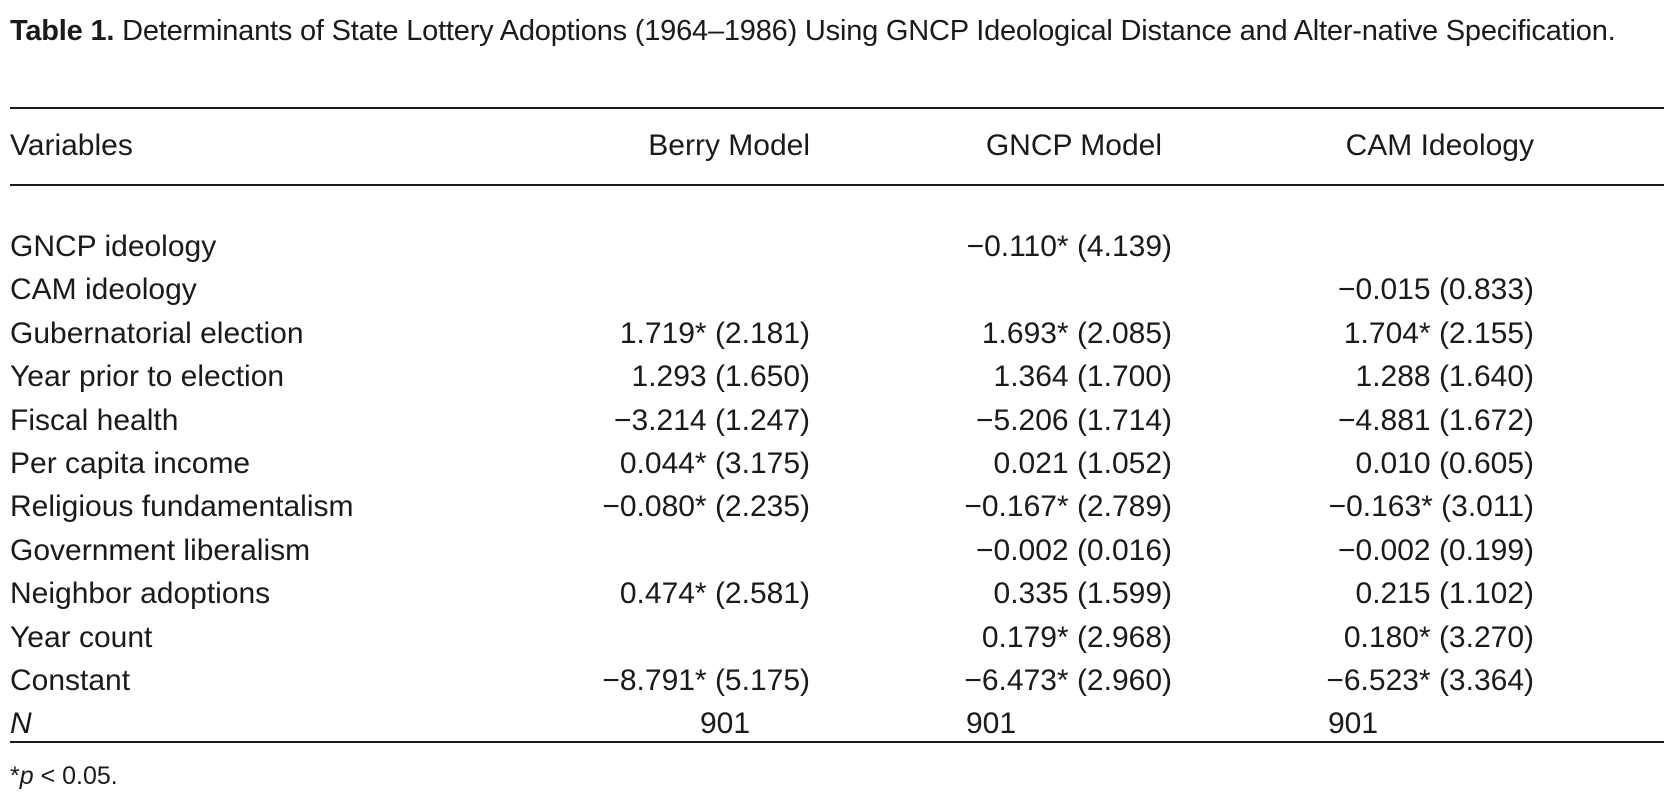  What do you see at coordinates (1444, 594) in the screenshot?
I see `cell-cam-ideology: 0.215 (1.102)` at bounding box center [1444, 594].